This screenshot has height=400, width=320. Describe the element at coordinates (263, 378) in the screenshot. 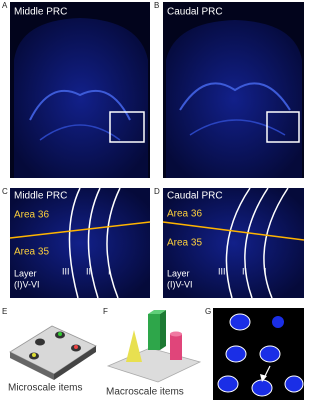

I see `arrow-head` at that location.